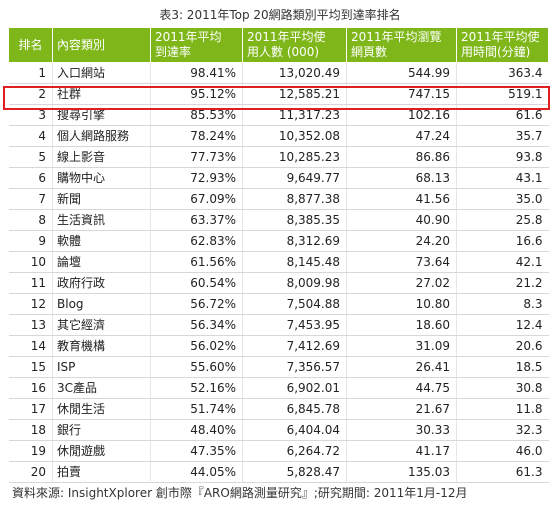  Describe the element at coordinates (502, 325) in the screenshot. I see `minutes-cell: 12.4` at that location.